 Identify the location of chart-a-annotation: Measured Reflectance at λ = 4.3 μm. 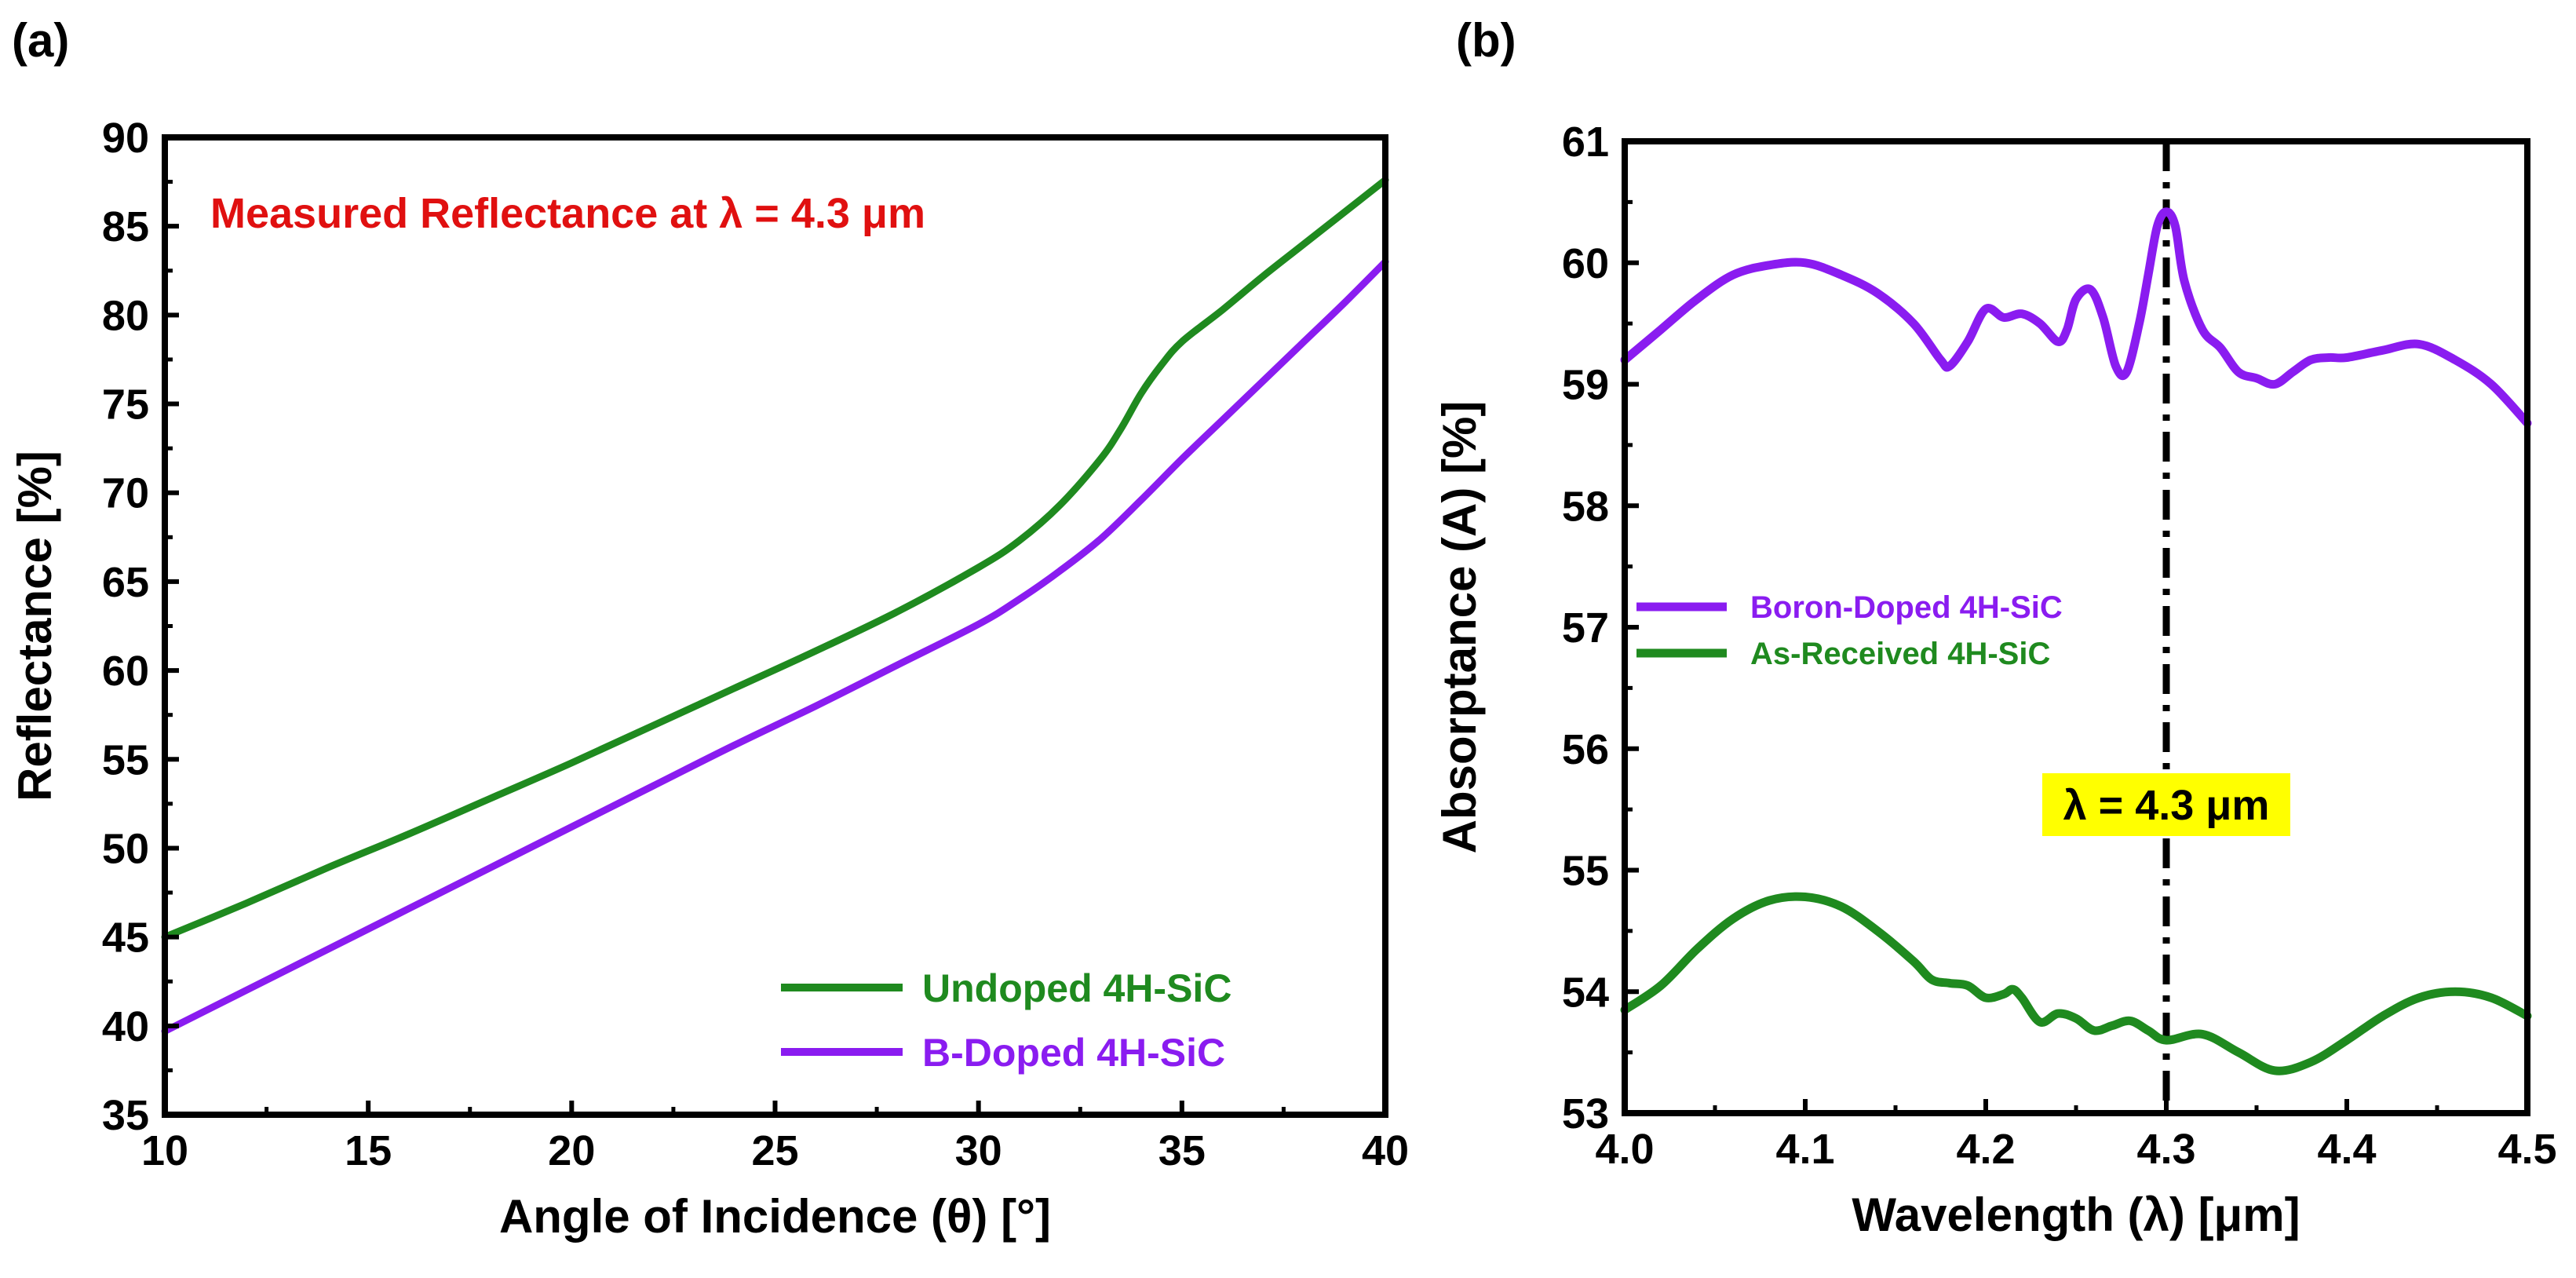
(567, 213).